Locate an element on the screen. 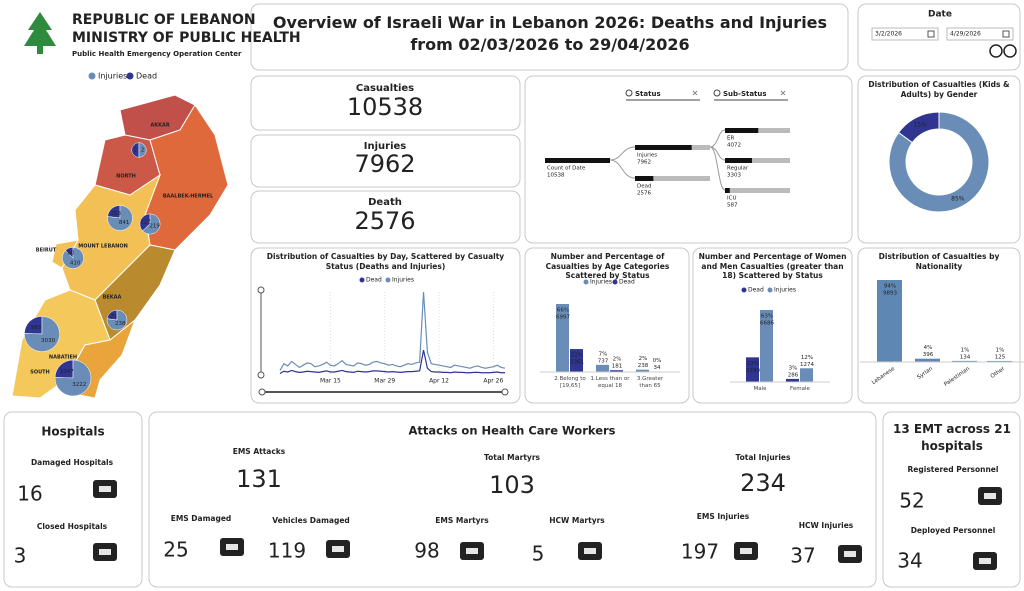 The width and height of the screenshot is (1024, 591). stat-value: 34 is located at coordinates (909, 561).